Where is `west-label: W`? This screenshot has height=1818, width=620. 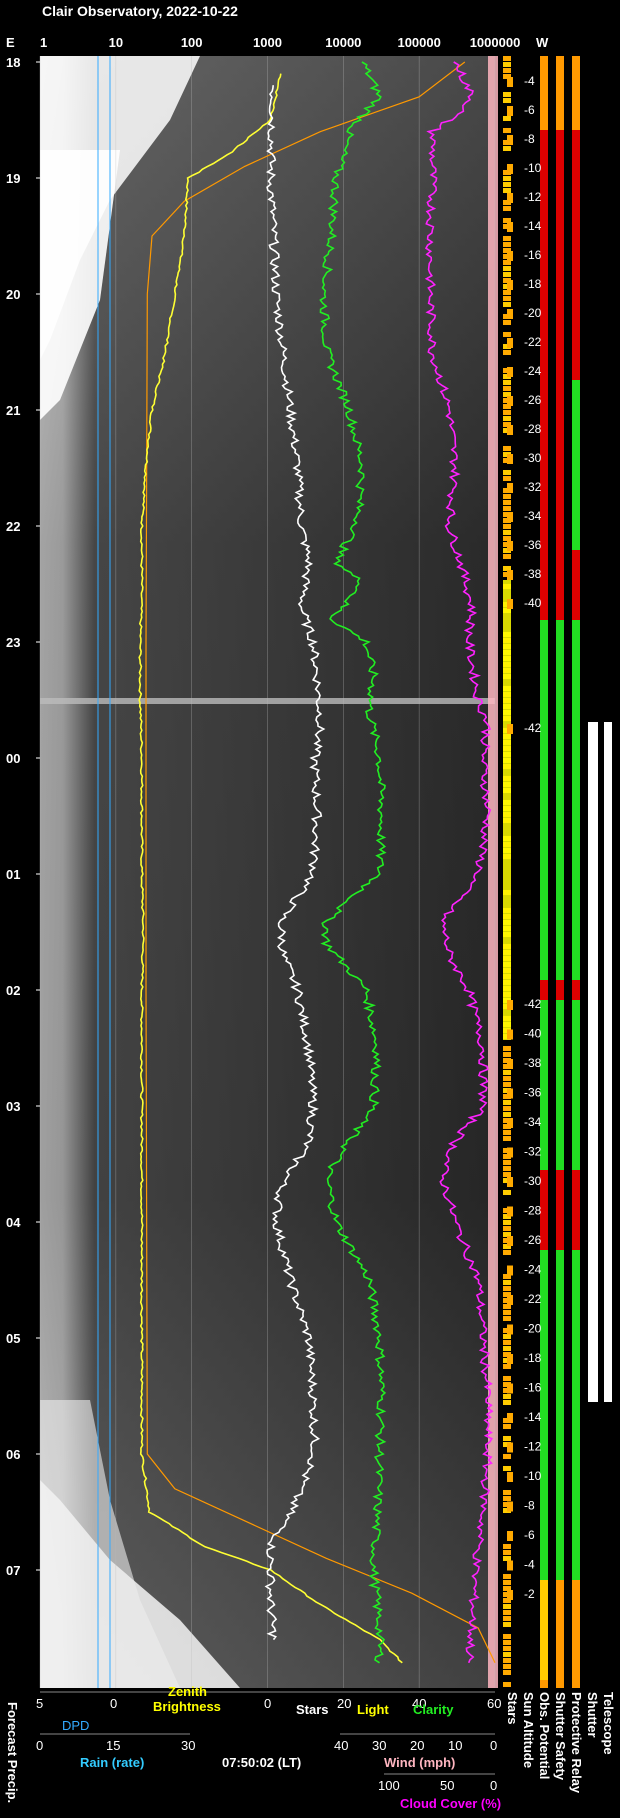
west-label: W is located at coordinates (542, 42).